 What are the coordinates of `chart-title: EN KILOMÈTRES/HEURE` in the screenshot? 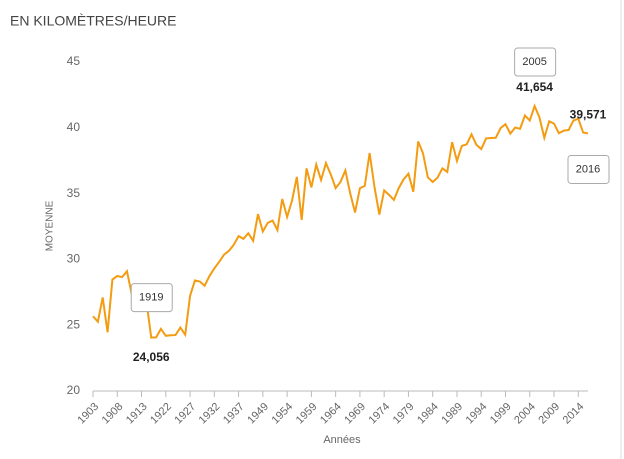 It's located at (93, 21).